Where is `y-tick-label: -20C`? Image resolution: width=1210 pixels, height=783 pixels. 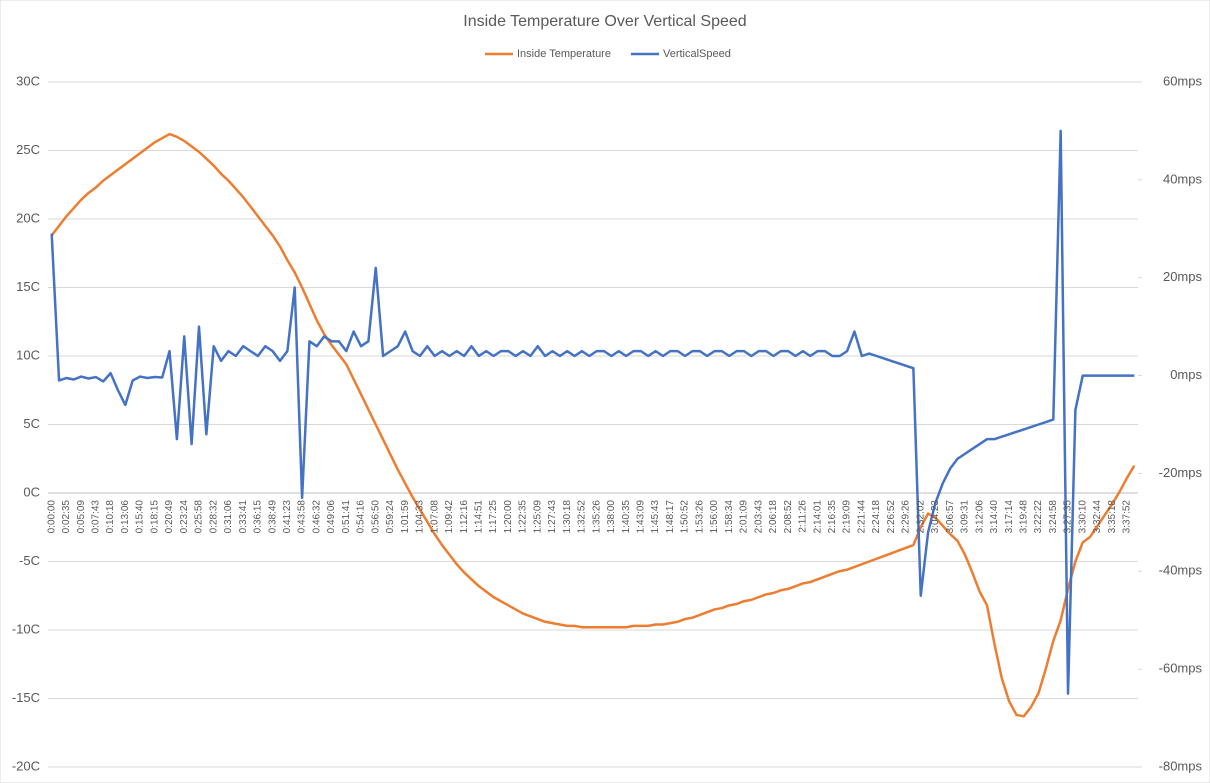 y-tick-label: -20C is located at coordinates (26, 765).